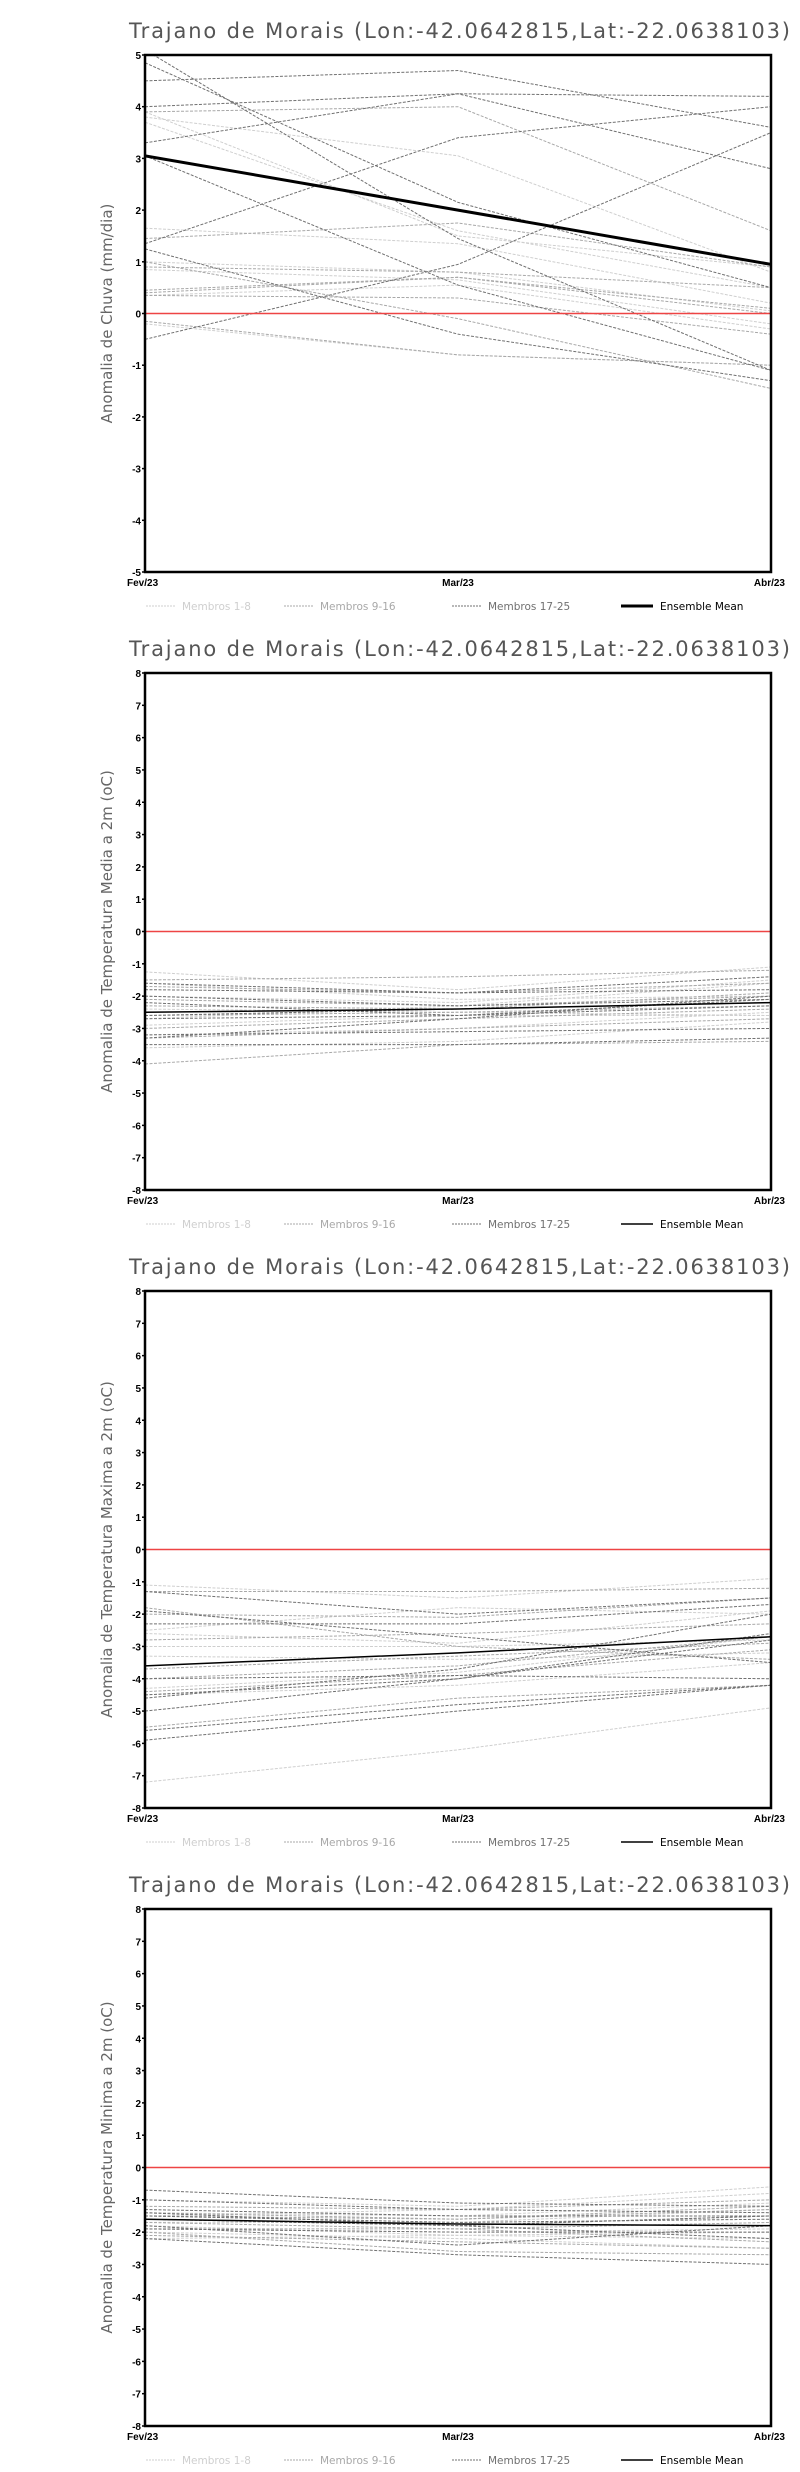 This screenshot has width=800, height=2472. Describe the element at coordinates (138, 739) in the screenshot. I see `y-tick-label: 6` at that location.